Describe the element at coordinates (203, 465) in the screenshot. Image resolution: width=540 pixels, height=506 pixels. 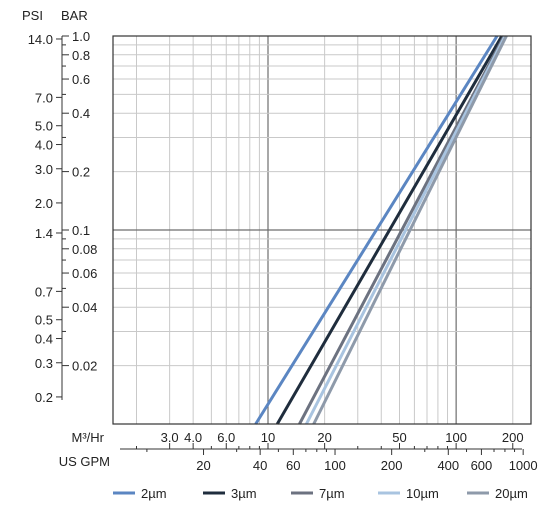
I see `x-tick-label-gpm: 20` at that location.